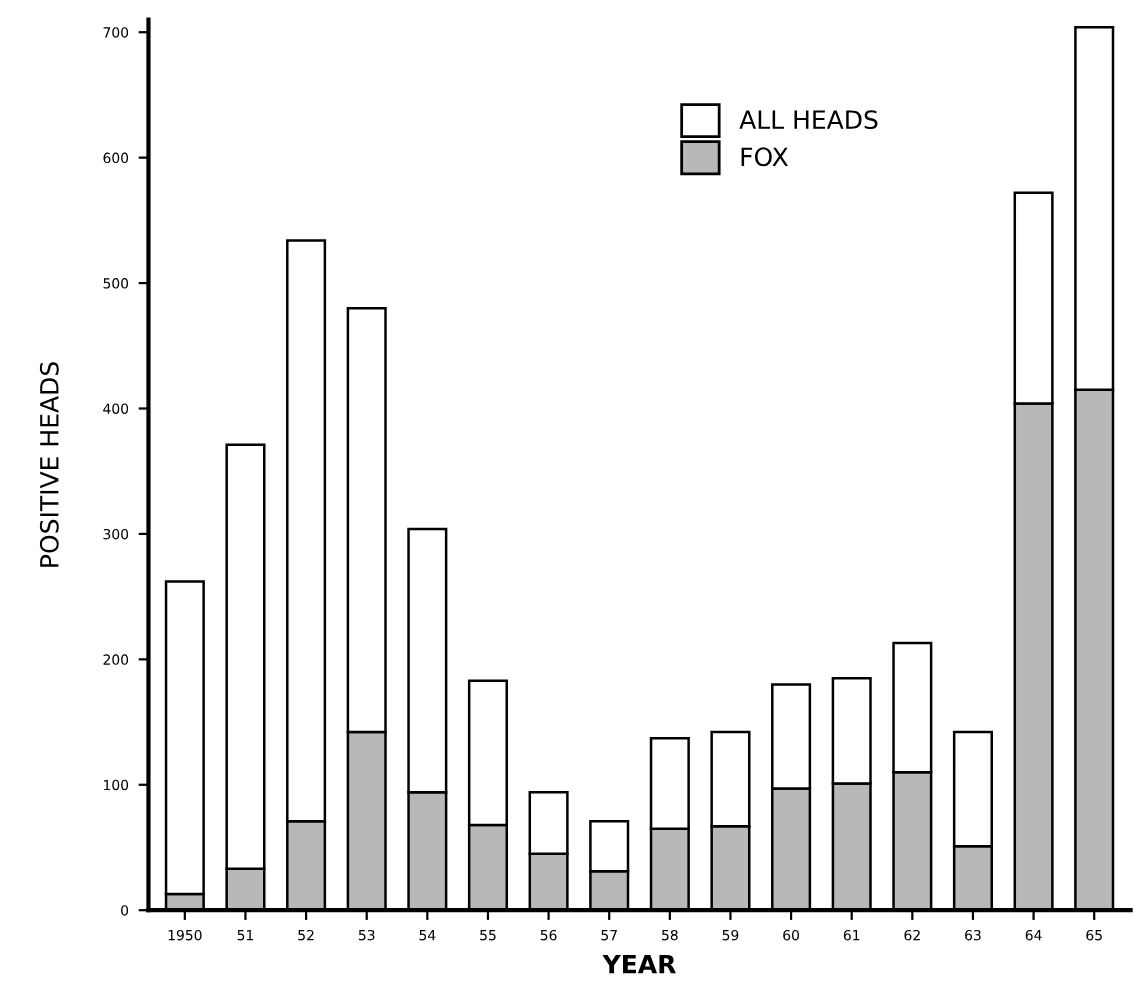  Describe the element at coordinates (808, 120) in the screenshot. I see `legend-label: ALL HEADS` at that location.